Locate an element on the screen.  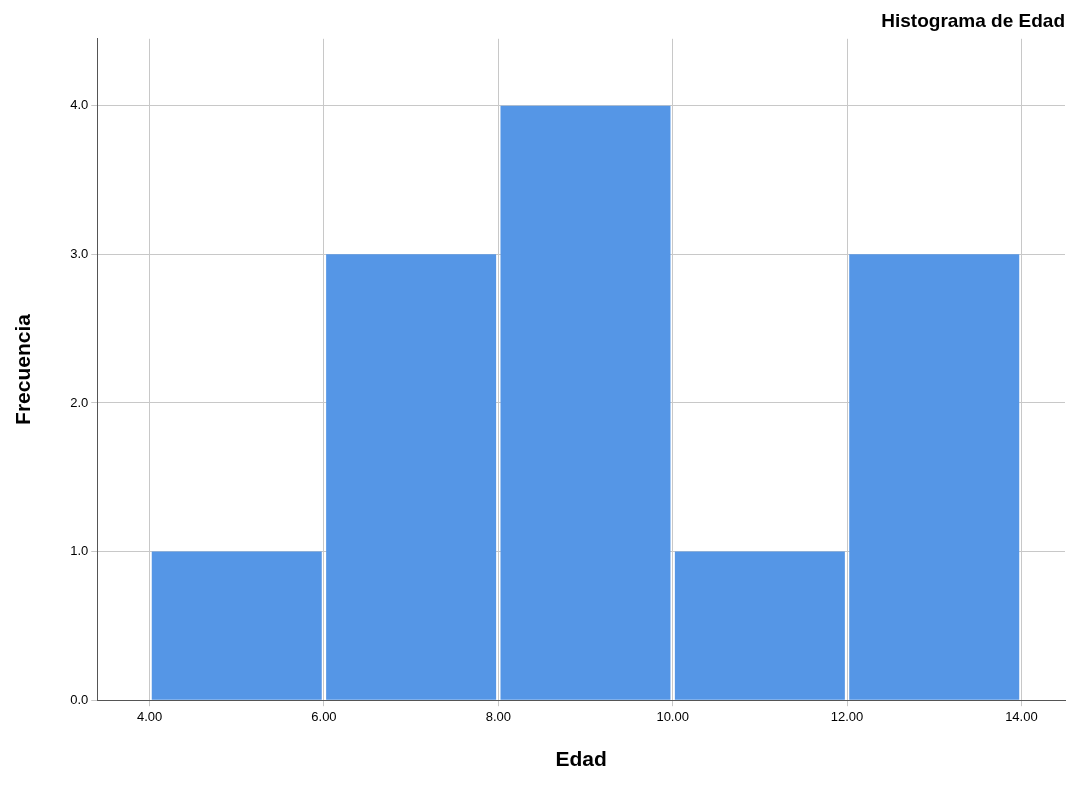
y-tick-label: 1.0 is located at coordinates (79, 551).